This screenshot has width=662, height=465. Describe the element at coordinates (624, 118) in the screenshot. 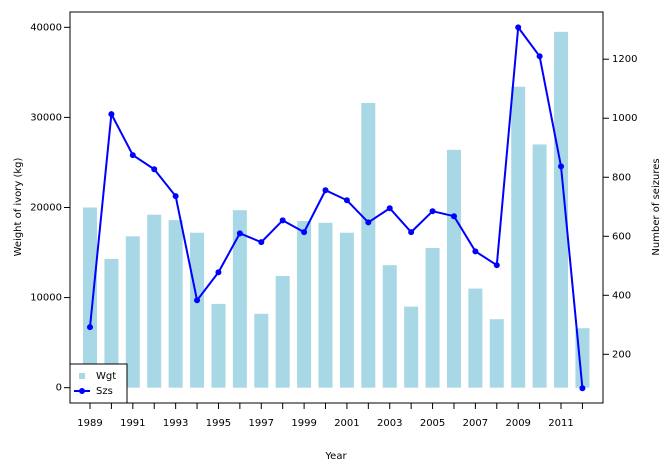

I see `y2-tick-label: 1000` at that location.